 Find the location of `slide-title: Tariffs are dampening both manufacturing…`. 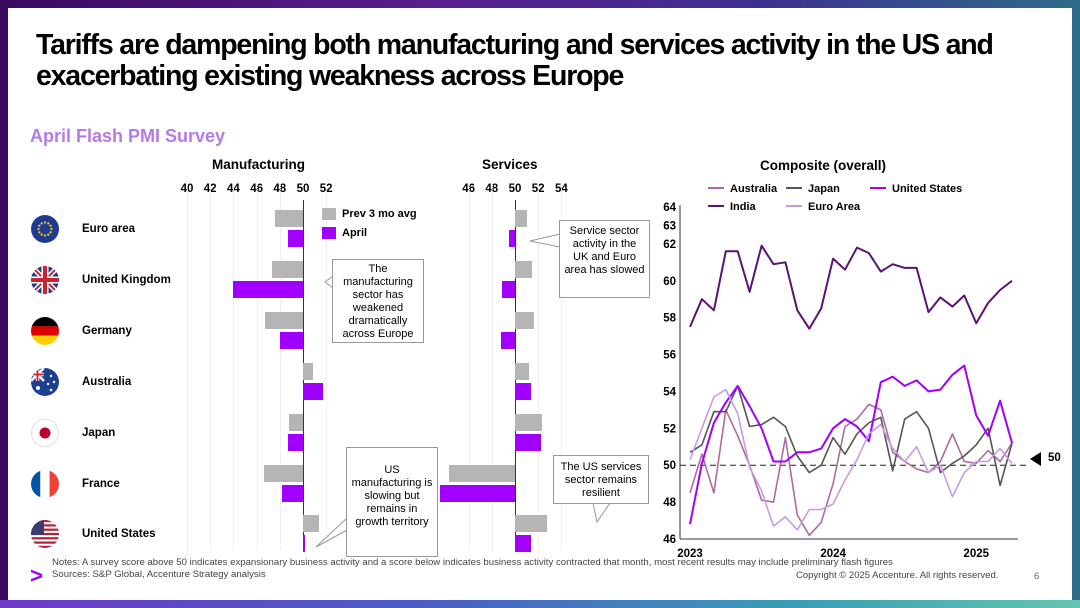

slide-title: Tariffs are dampening both manufacturing… is located at coordinates (515, 60).